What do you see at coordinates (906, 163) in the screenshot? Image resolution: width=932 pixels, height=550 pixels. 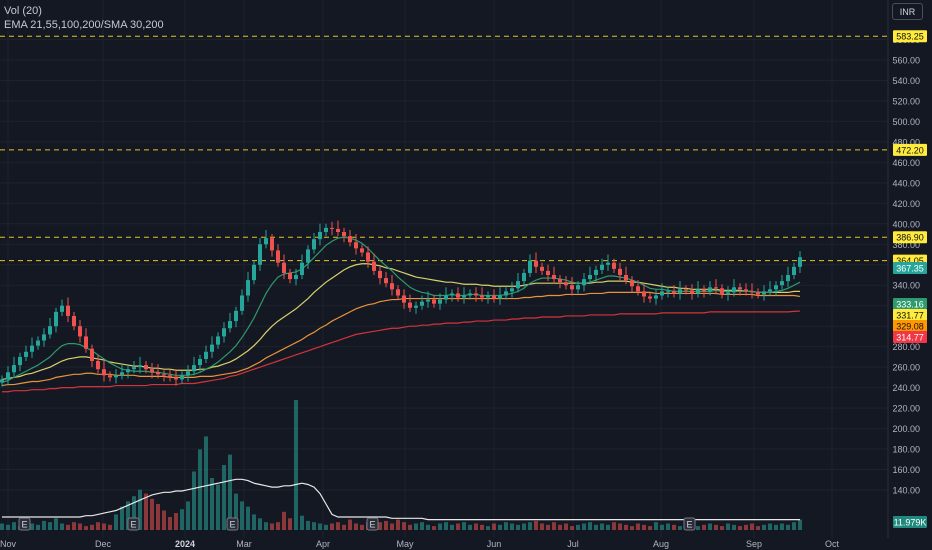 I see `y-tick-label: 460.00` at bounding box center [906, 163].